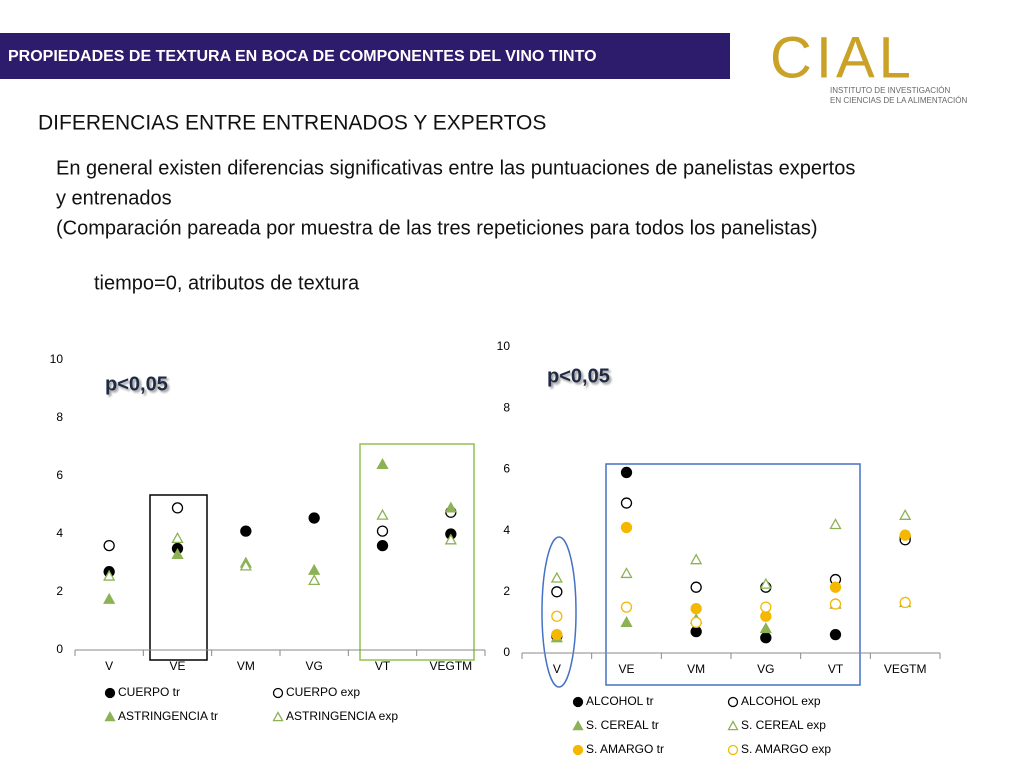  Describe the element at coordinates (292, 123) in the screenshot. I see `heading: DIFERENCIAS ENTRE ENTRENADOS Y EXPERTOS` at that location.